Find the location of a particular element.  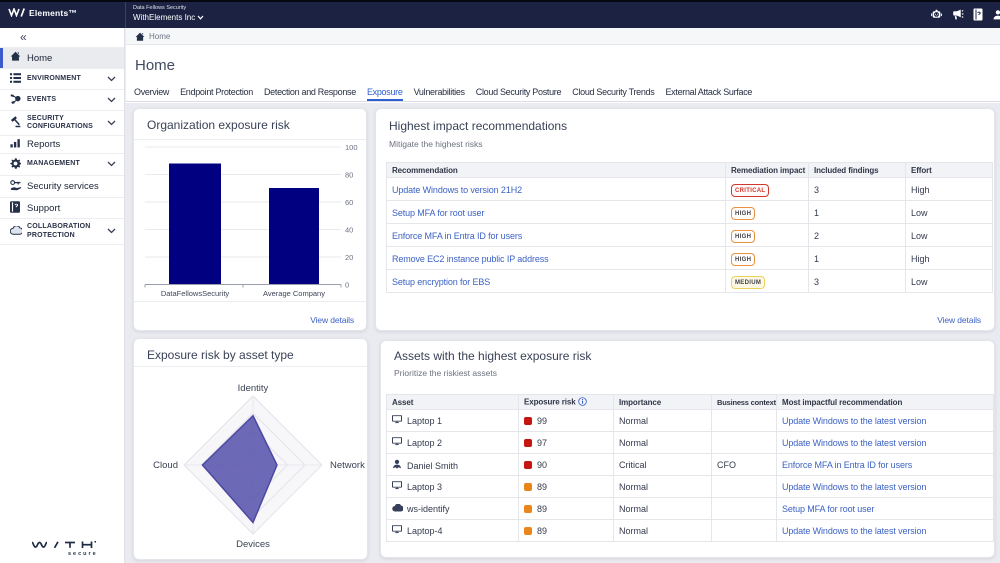

svg-text: 20 is located at coordinates (349, 257).